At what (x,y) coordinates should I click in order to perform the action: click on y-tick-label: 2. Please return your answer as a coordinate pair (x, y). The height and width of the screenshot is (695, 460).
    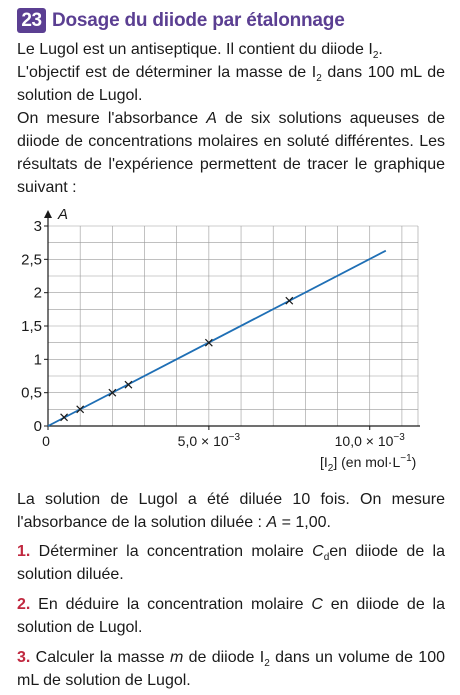
    Looking at the image, I should click on (38, 293).